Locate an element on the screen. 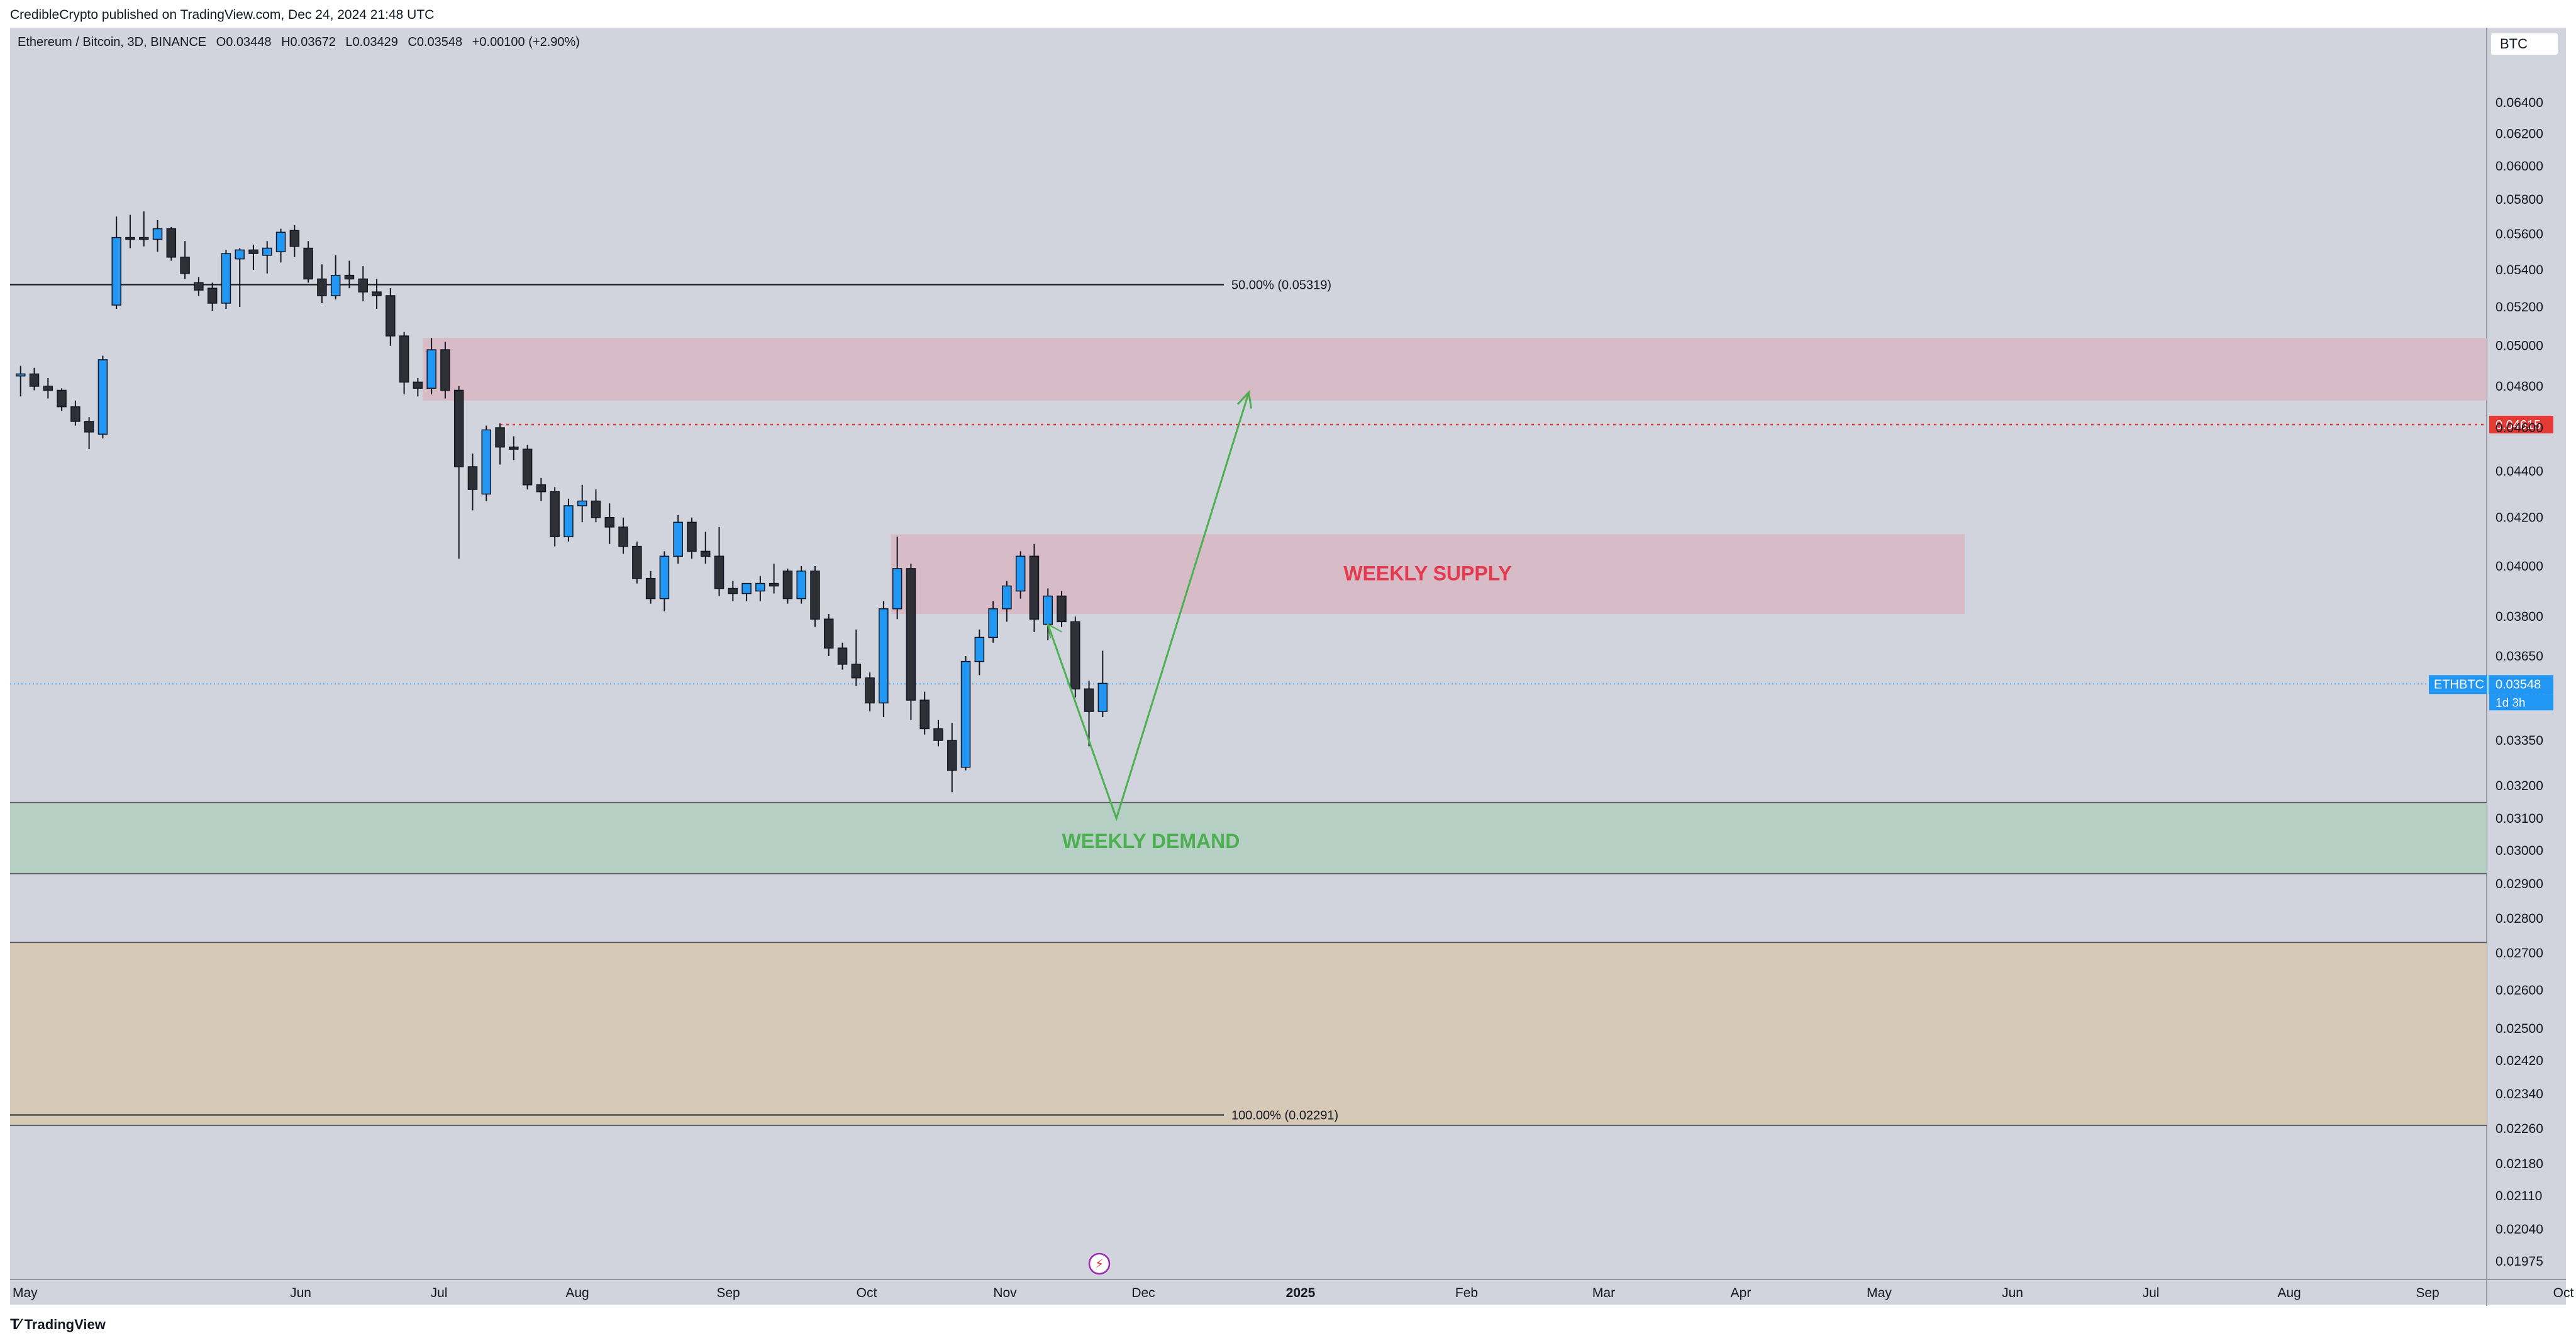 The height and width of the screenshot is (1343, 2576). y-tick-label: 0.04400 is located at coordinates (2519, 471).